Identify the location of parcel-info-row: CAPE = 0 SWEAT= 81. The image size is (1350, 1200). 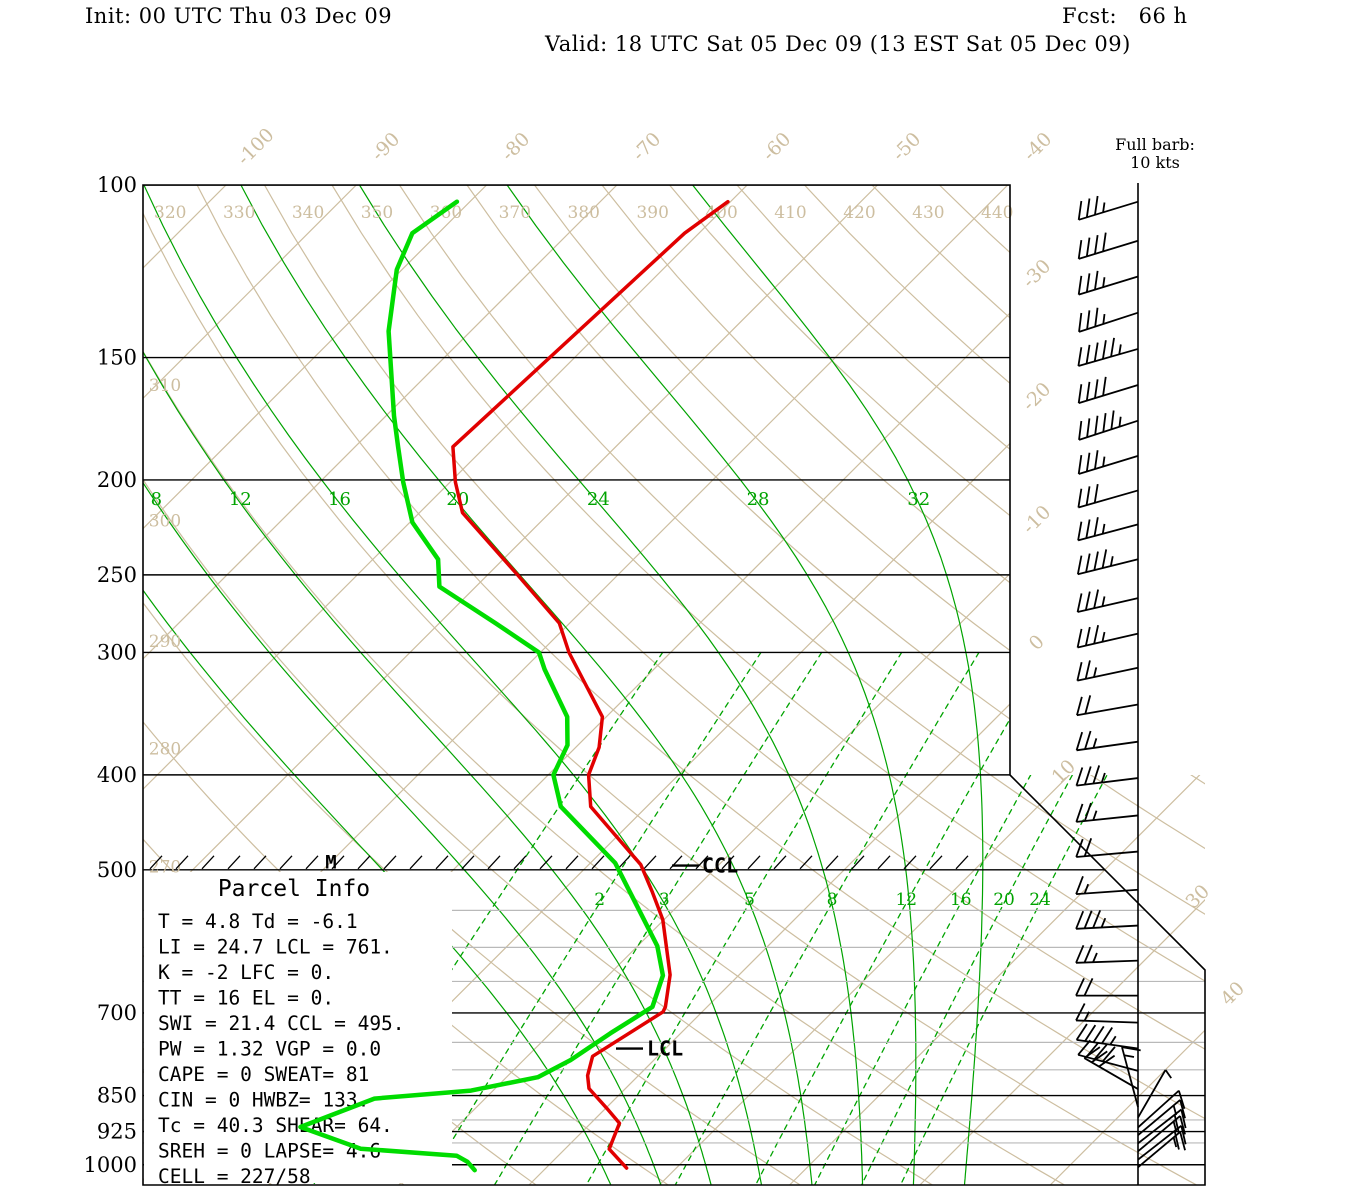
(263, 1074).